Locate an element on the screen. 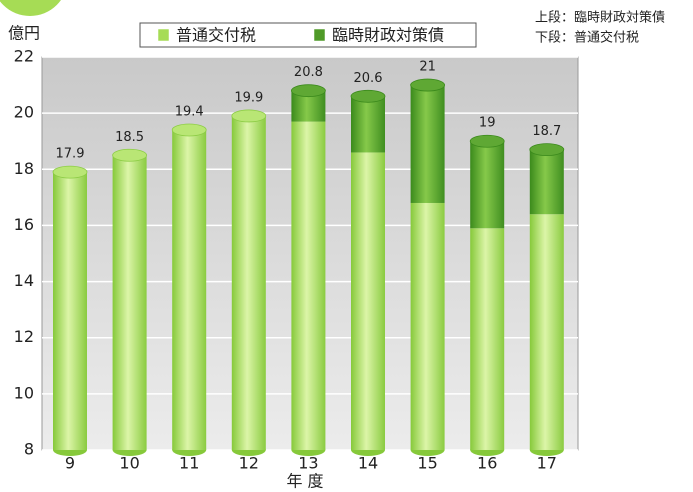 Image resolution: width=693 pixels, height=492 pixels. x-tick-label: 12 is located at coordinates (249, 463).